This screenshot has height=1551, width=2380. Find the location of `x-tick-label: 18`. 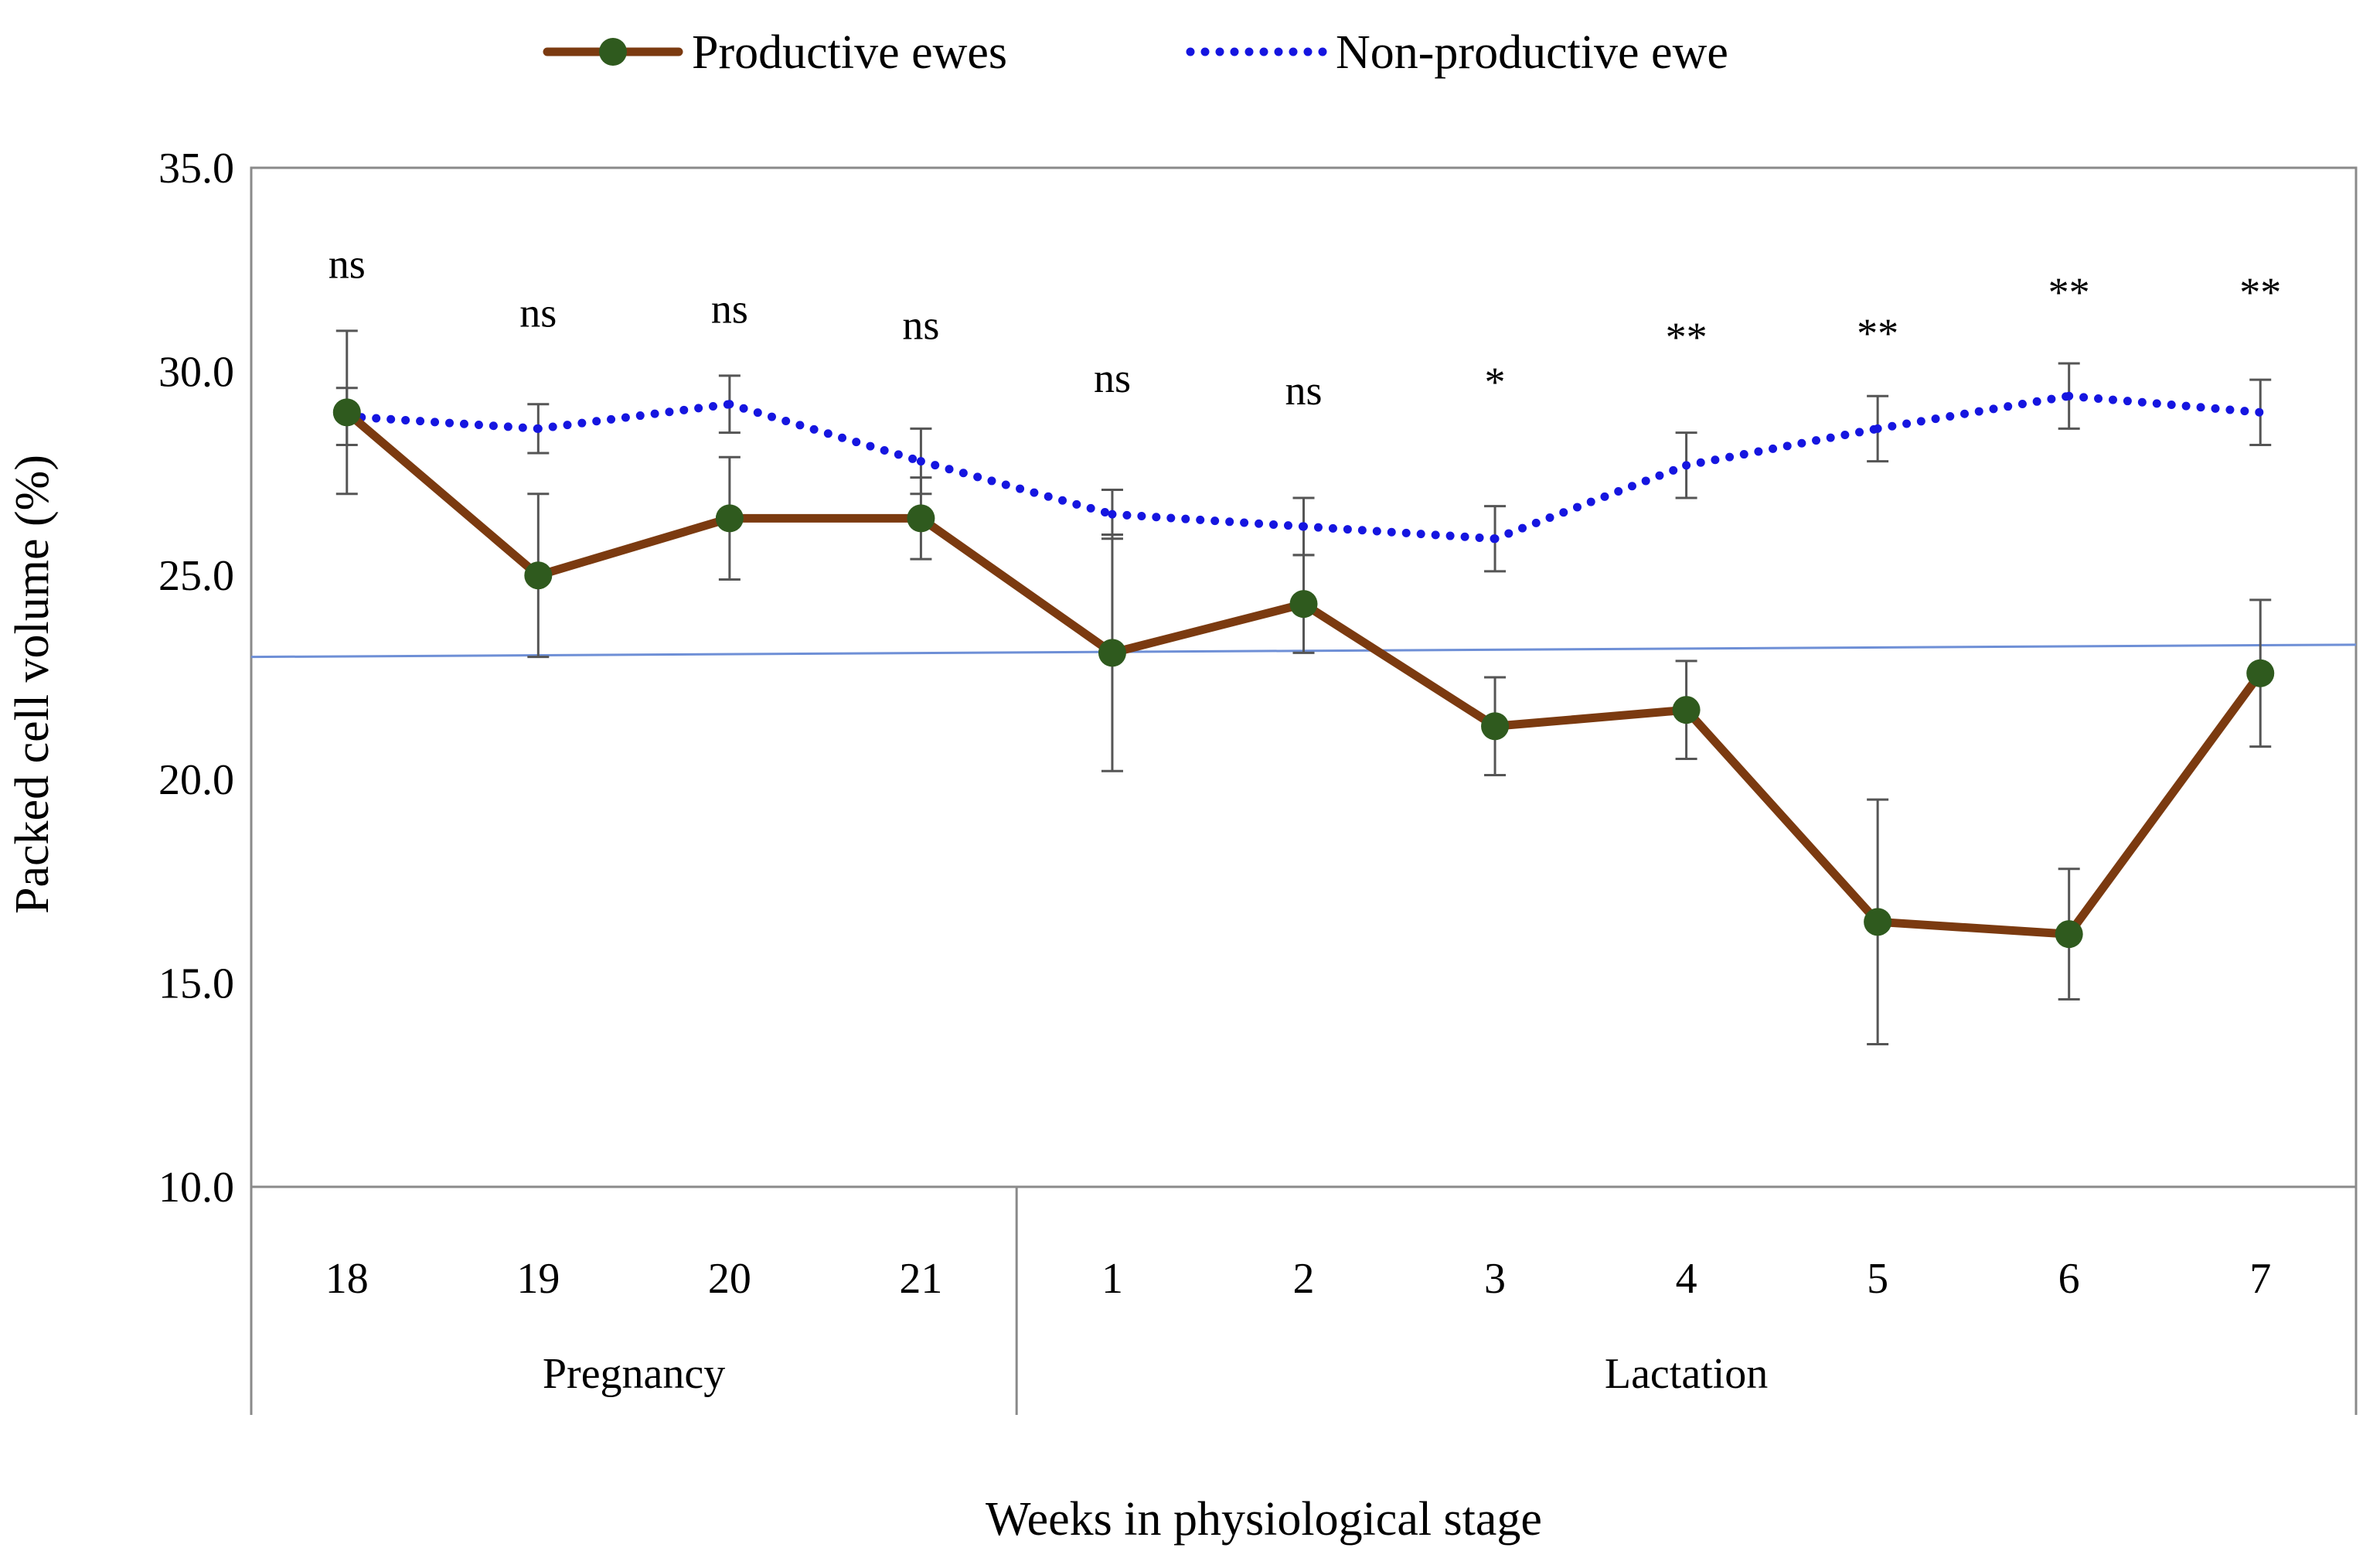

x-tick-label: 18 is located at coordinates (347, 1279).